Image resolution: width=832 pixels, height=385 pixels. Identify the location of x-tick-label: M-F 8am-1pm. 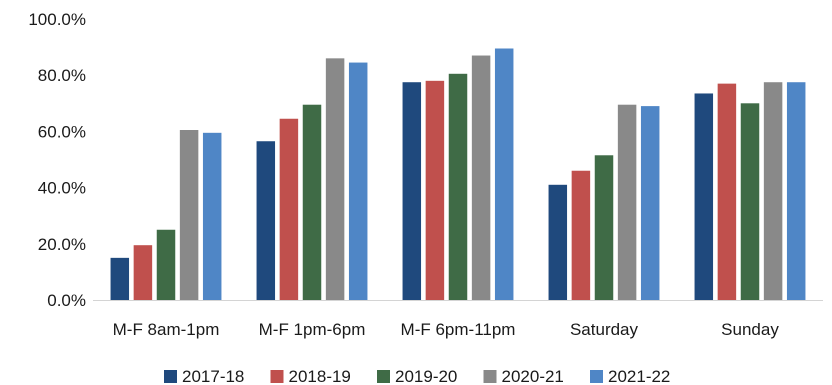
(166, 329).